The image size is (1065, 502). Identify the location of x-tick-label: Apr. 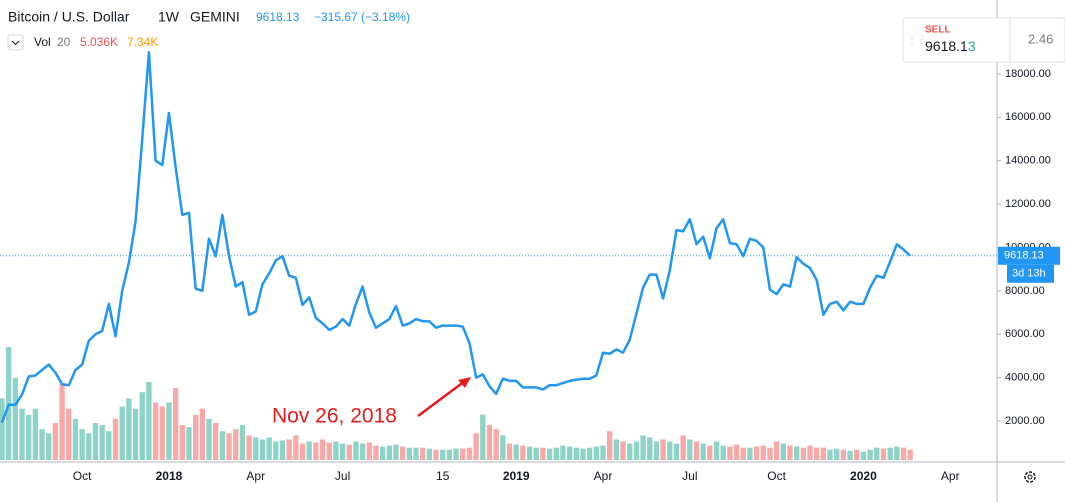
(255, 476).